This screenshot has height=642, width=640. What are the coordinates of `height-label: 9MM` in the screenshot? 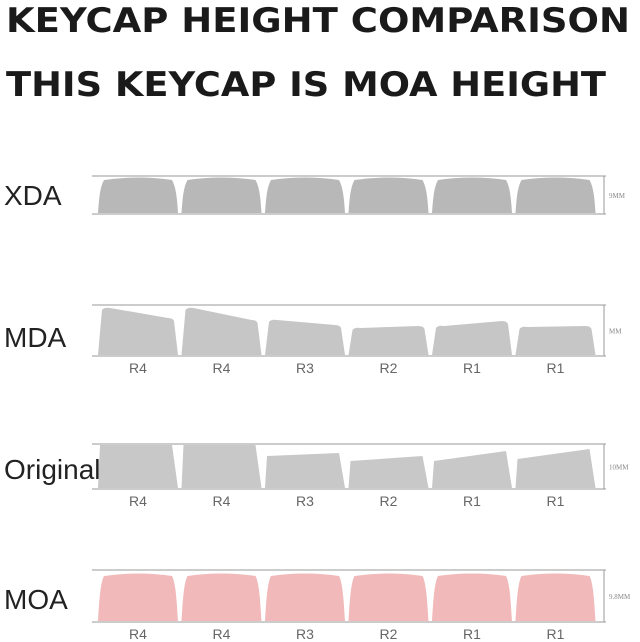 It's located at (617, 196).